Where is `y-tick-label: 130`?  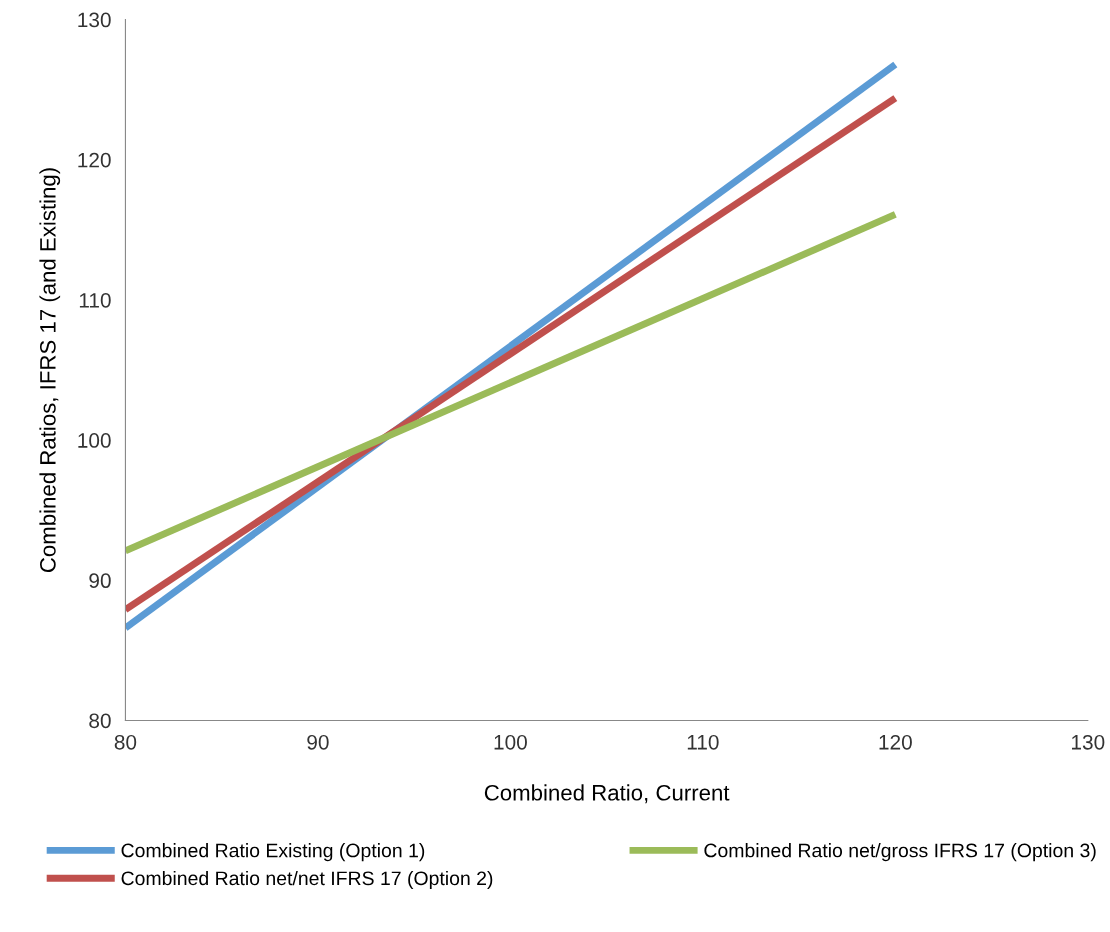 y-tick-label: 130 is located at coordinates (94, 20).